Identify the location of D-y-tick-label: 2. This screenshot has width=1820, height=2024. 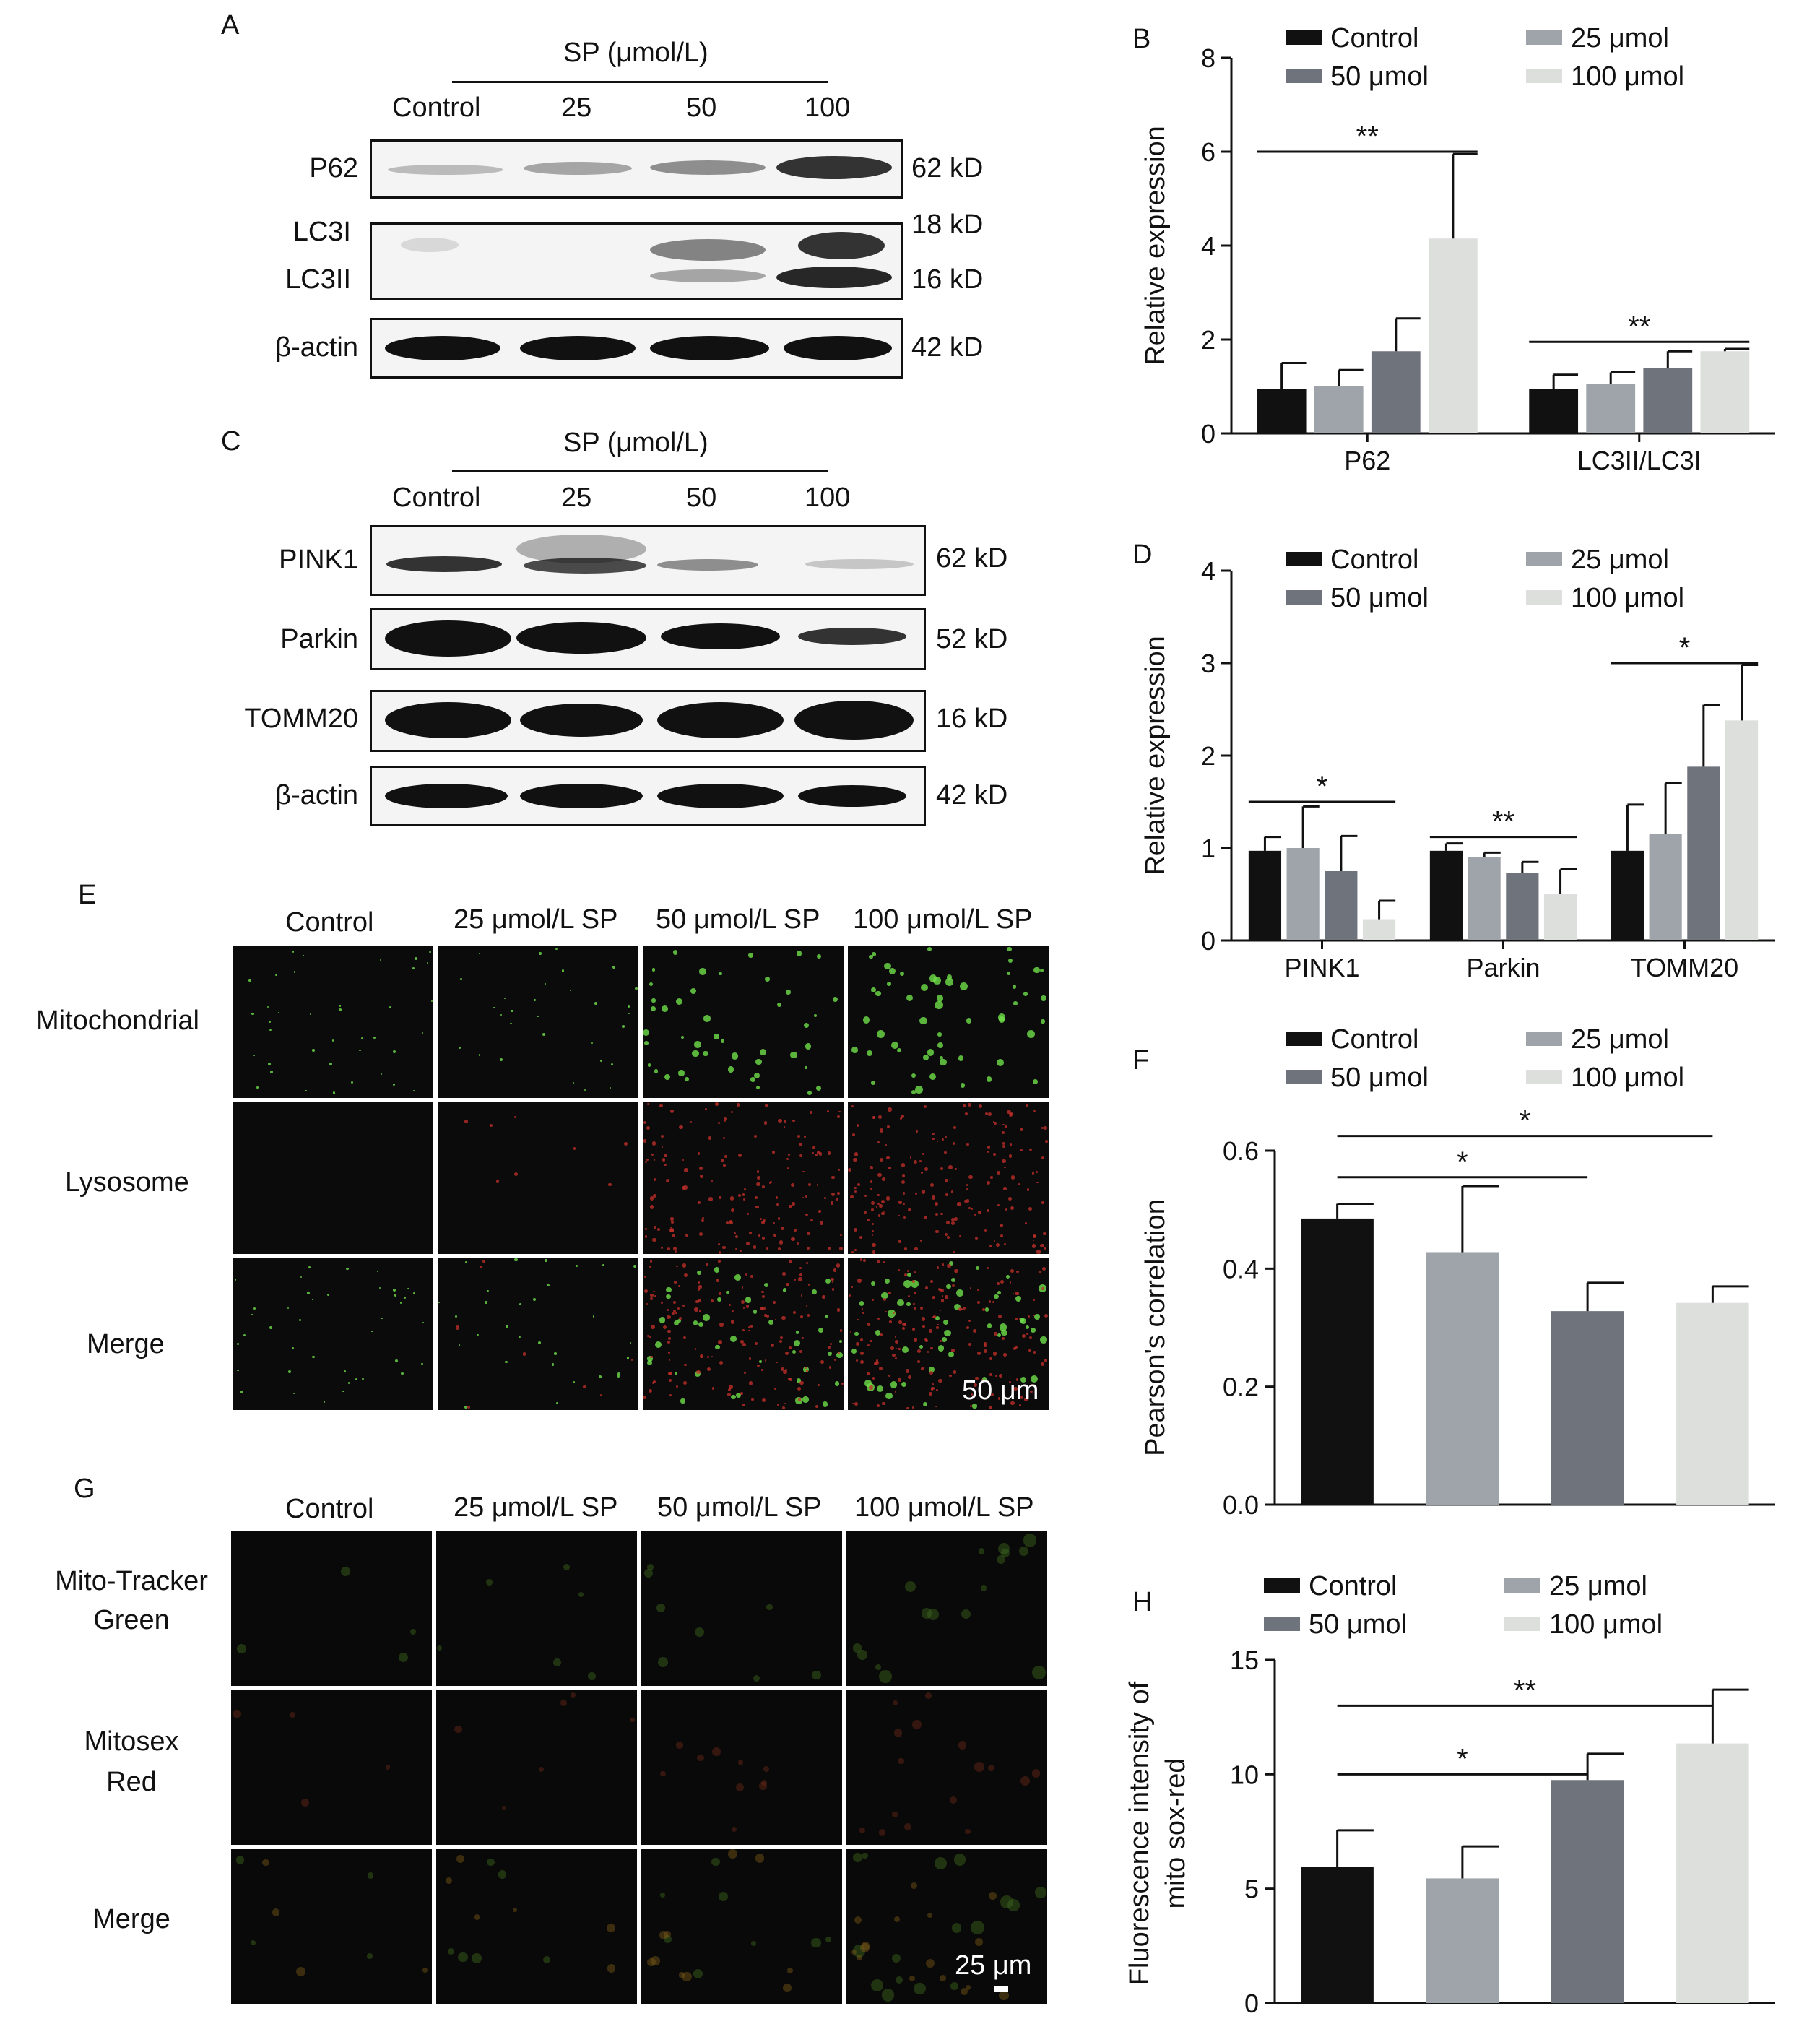
(1208, 756).